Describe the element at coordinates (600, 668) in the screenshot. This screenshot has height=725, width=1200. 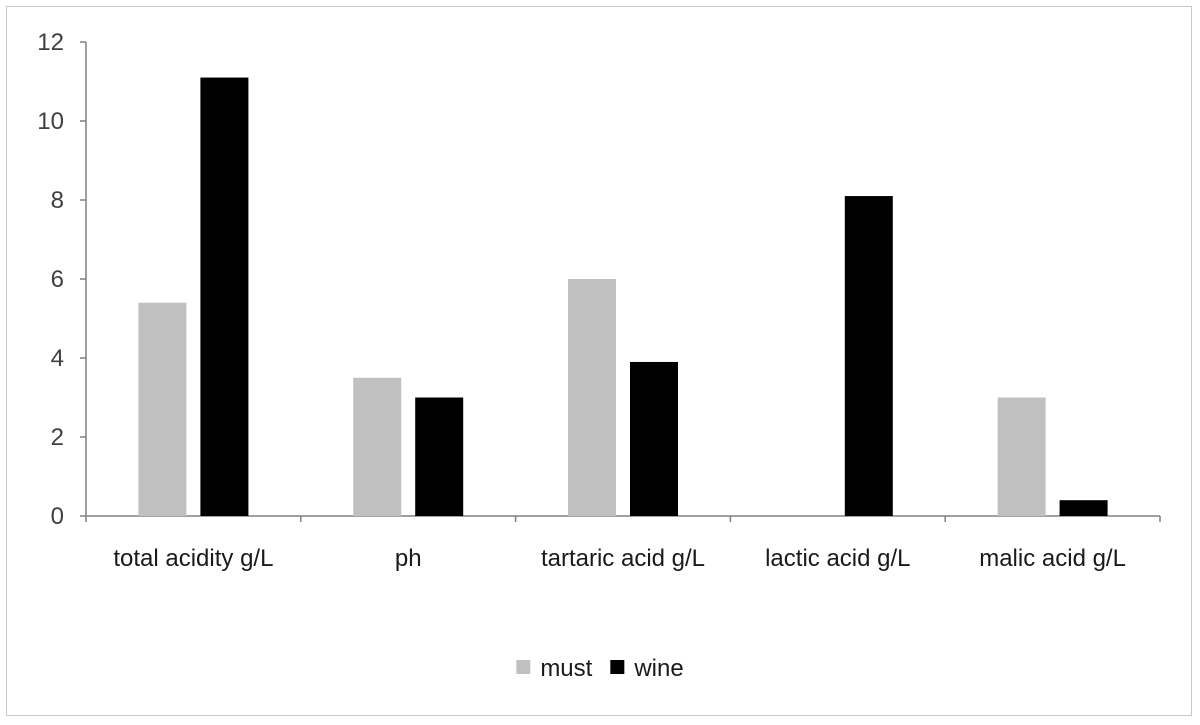
I see `chart-legend: must wine` at that location.